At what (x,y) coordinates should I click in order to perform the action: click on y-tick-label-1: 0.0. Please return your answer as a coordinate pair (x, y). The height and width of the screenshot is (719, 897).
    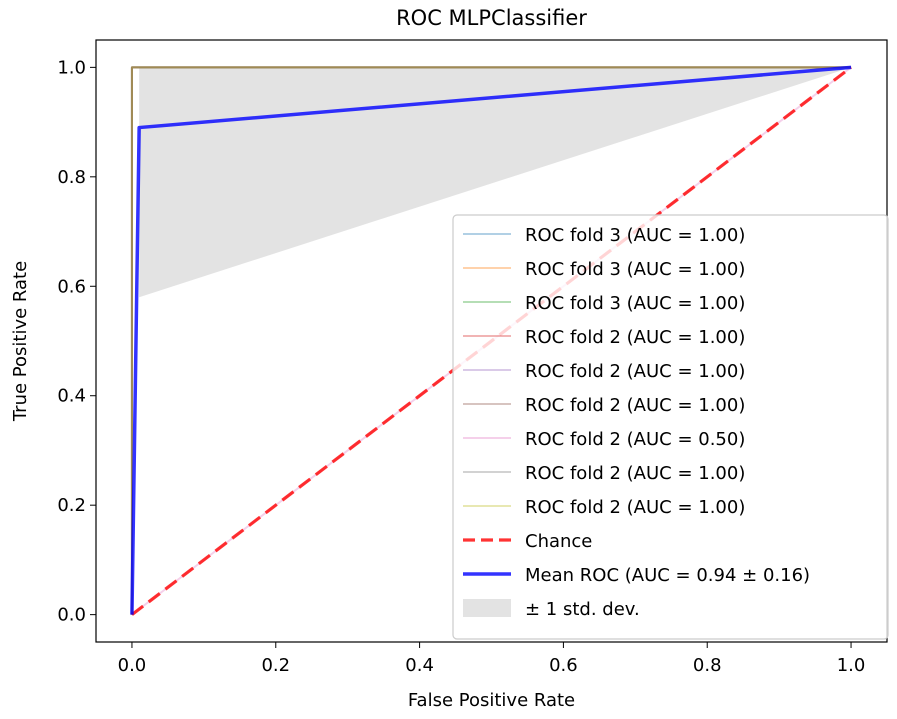
    Looking at the image, I should click on (71, 615).